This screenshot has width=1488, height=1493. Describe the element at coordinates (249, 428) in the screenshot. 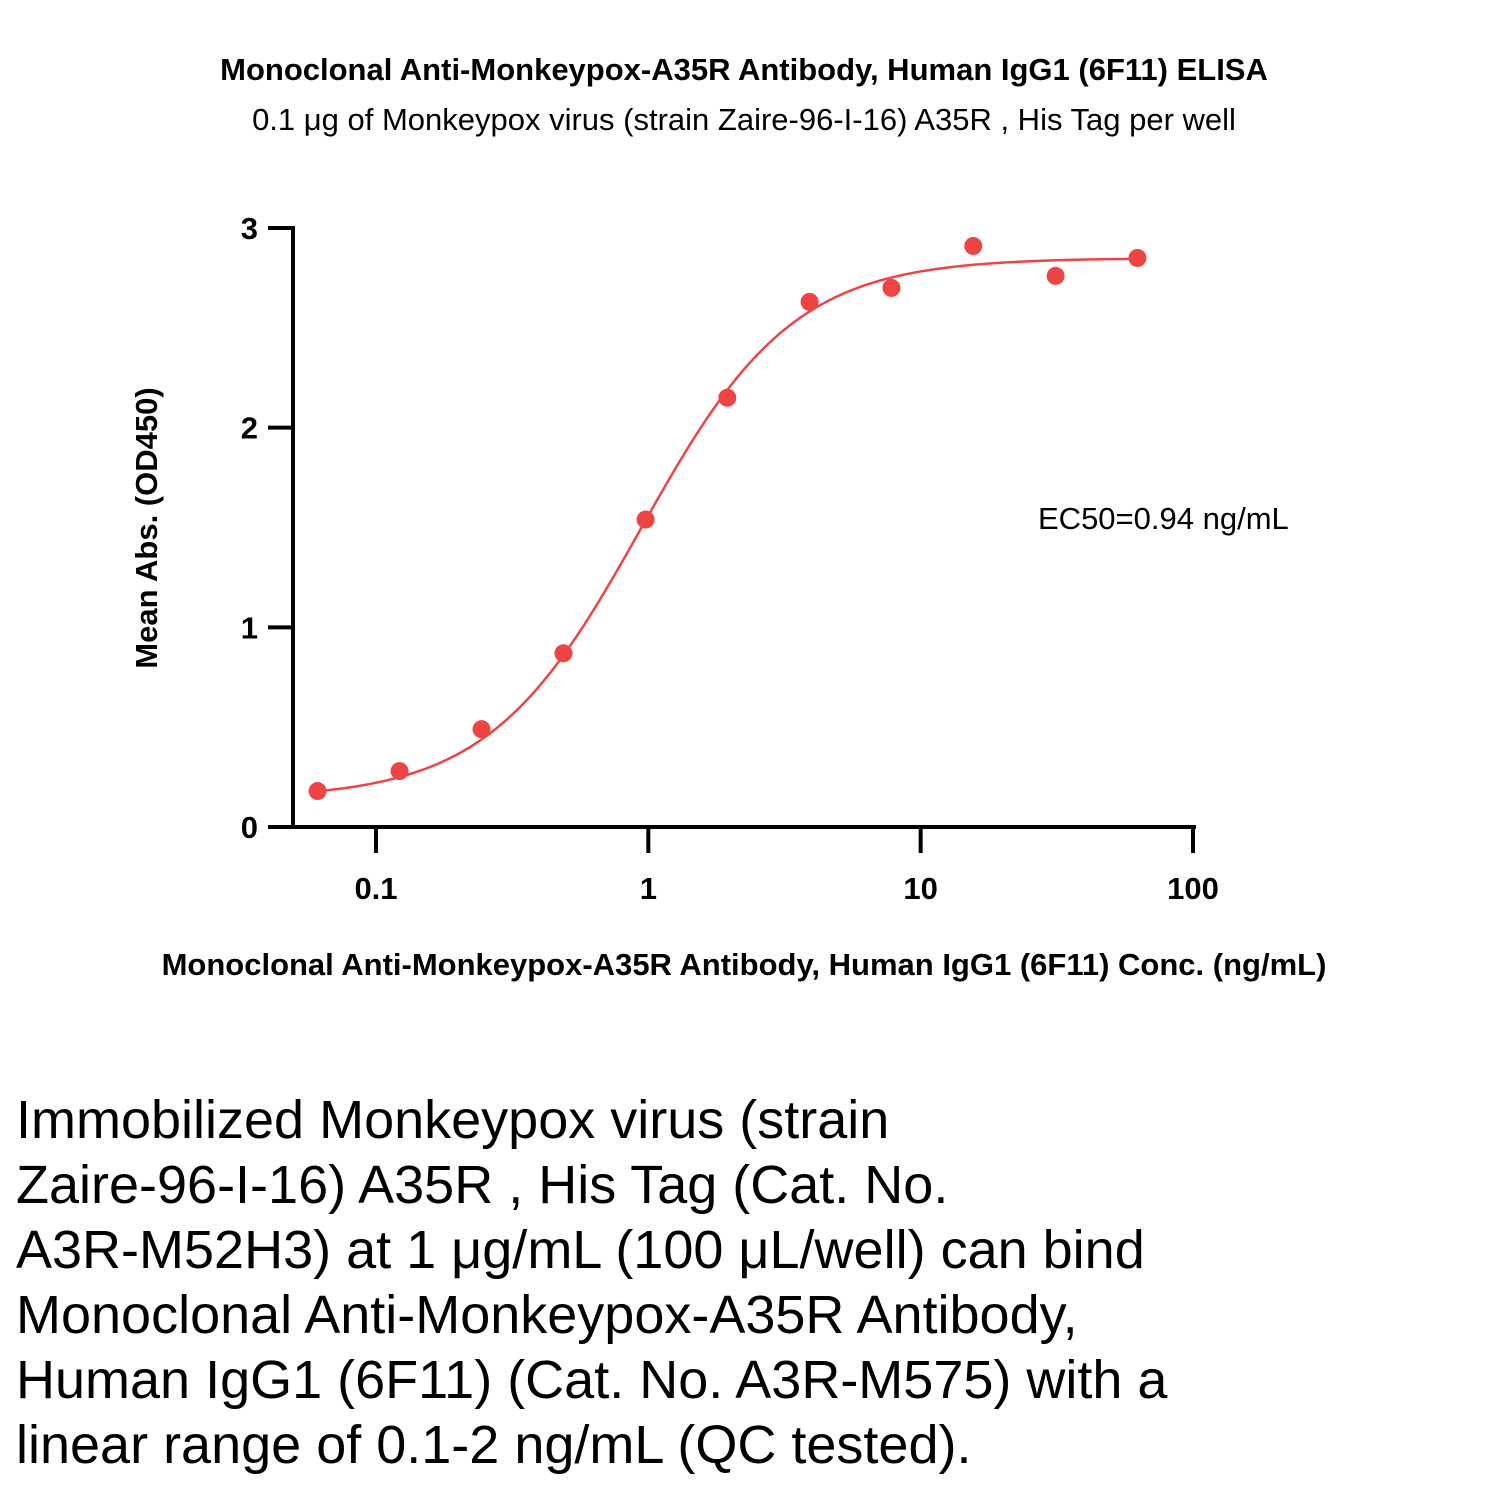

I see `y-tick-label: 2` at that location.